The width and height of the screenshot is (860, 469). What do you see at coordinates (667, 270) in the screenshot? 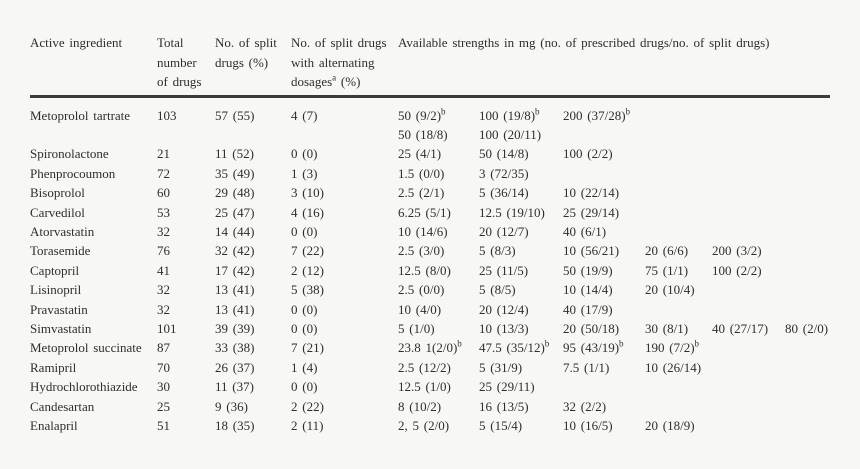
I see `cell-strength-4: 75 (1/1)` at bounding box center [667, 270].